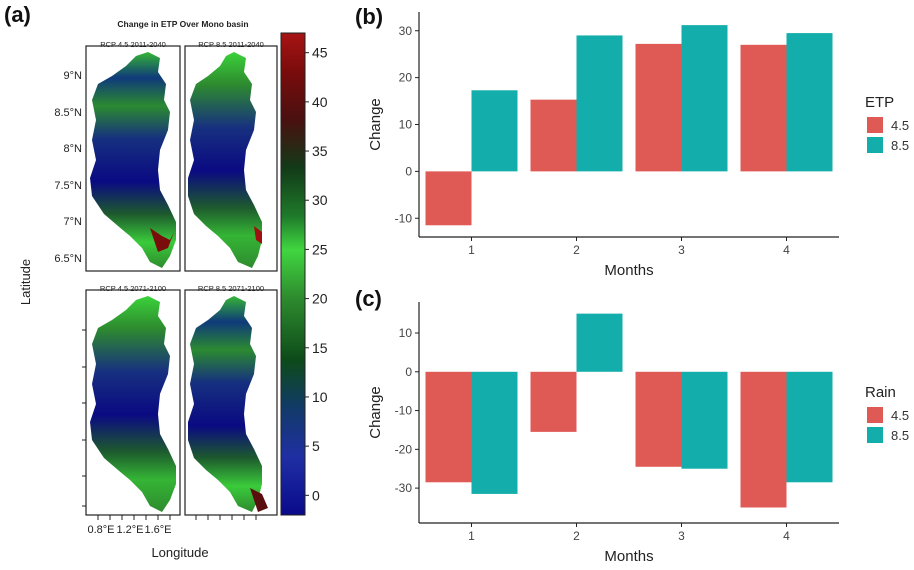 Image resolution: width=914 pixels, height=570 pixels. I want to click on hotspot-rcp45-early, so click(162, 240).